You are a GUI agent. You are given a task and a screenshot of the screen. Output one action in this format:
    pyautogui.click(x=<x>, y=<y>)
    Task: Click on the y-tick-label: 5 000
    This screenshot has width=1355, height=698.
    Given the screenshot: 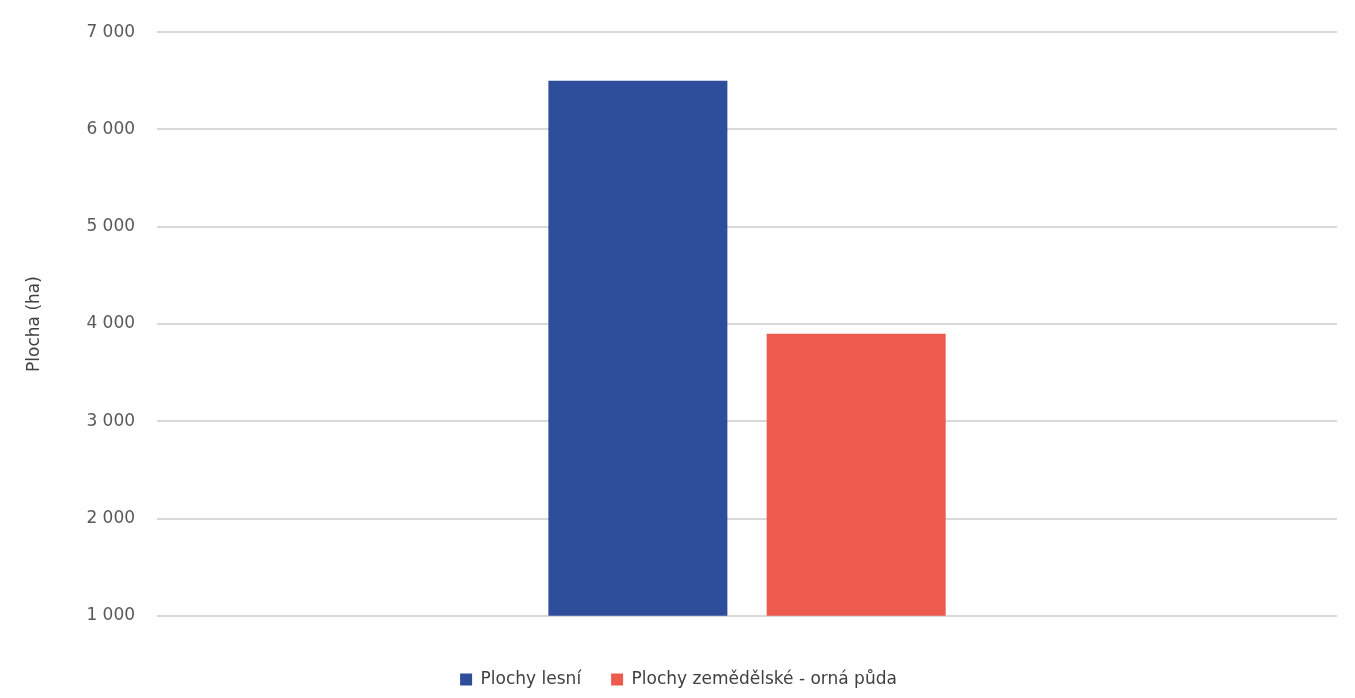 What is the action you would take?
    pyautogui.click(x=111, y=225)
    